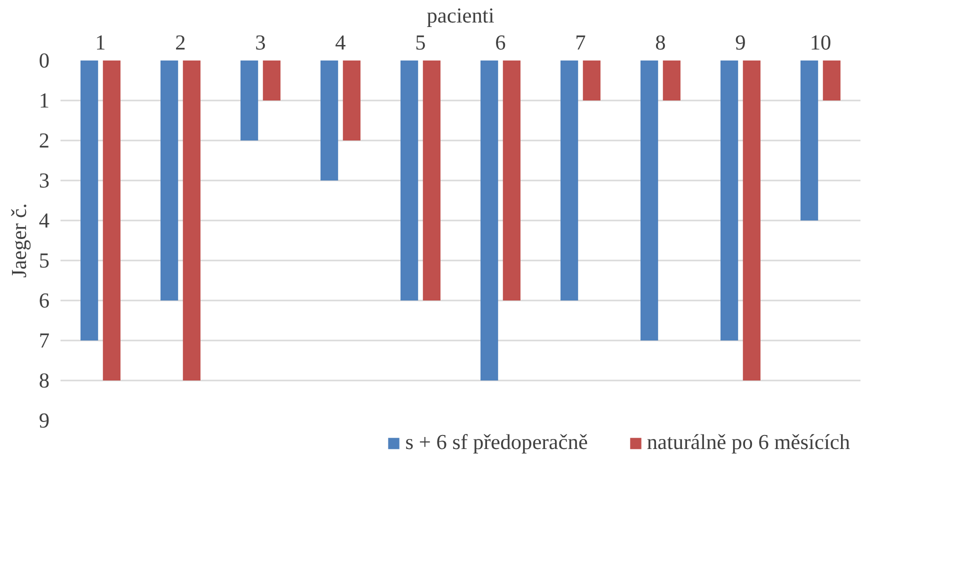  What do you see at coordinates (44, 340) in the screenshot?
I see `y-tick-label: 7` at bounding box center [44, 340].